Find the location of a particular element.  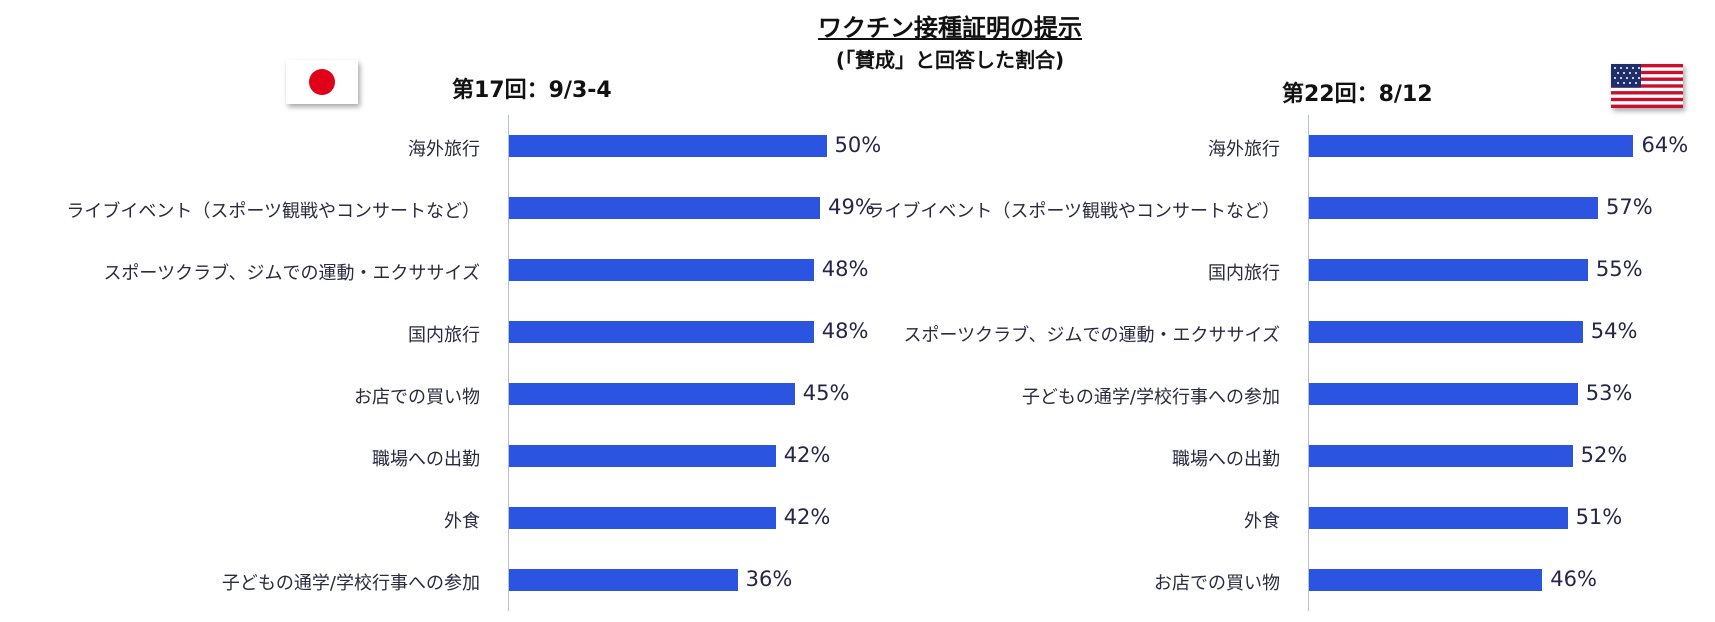

bar-row: 子どもの通学/学校行事への参加 36% is located at coordinates (450, 580).